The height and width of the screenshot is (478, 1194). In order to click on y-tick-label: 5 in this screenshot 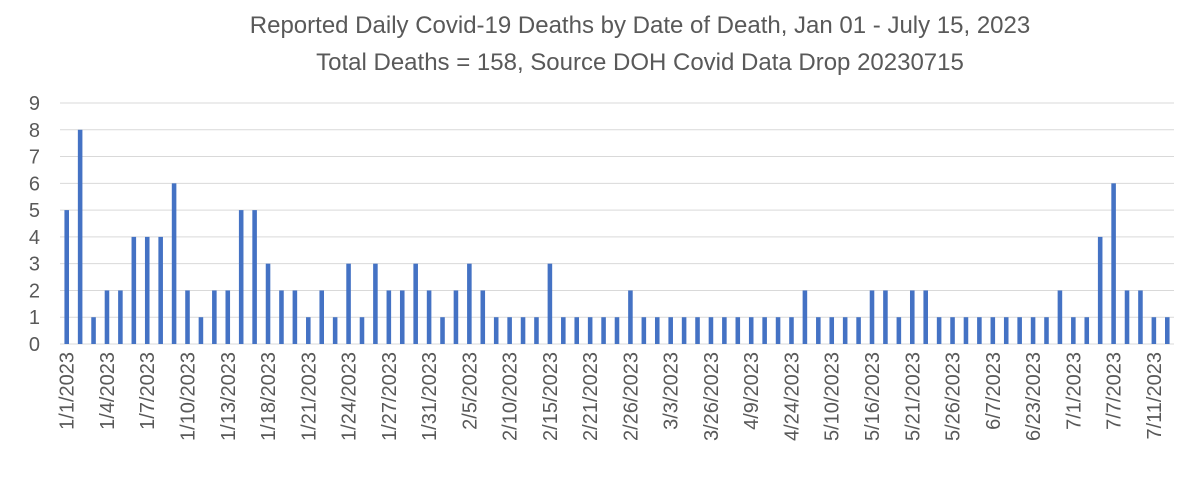, I will do `click(34, 211)`.